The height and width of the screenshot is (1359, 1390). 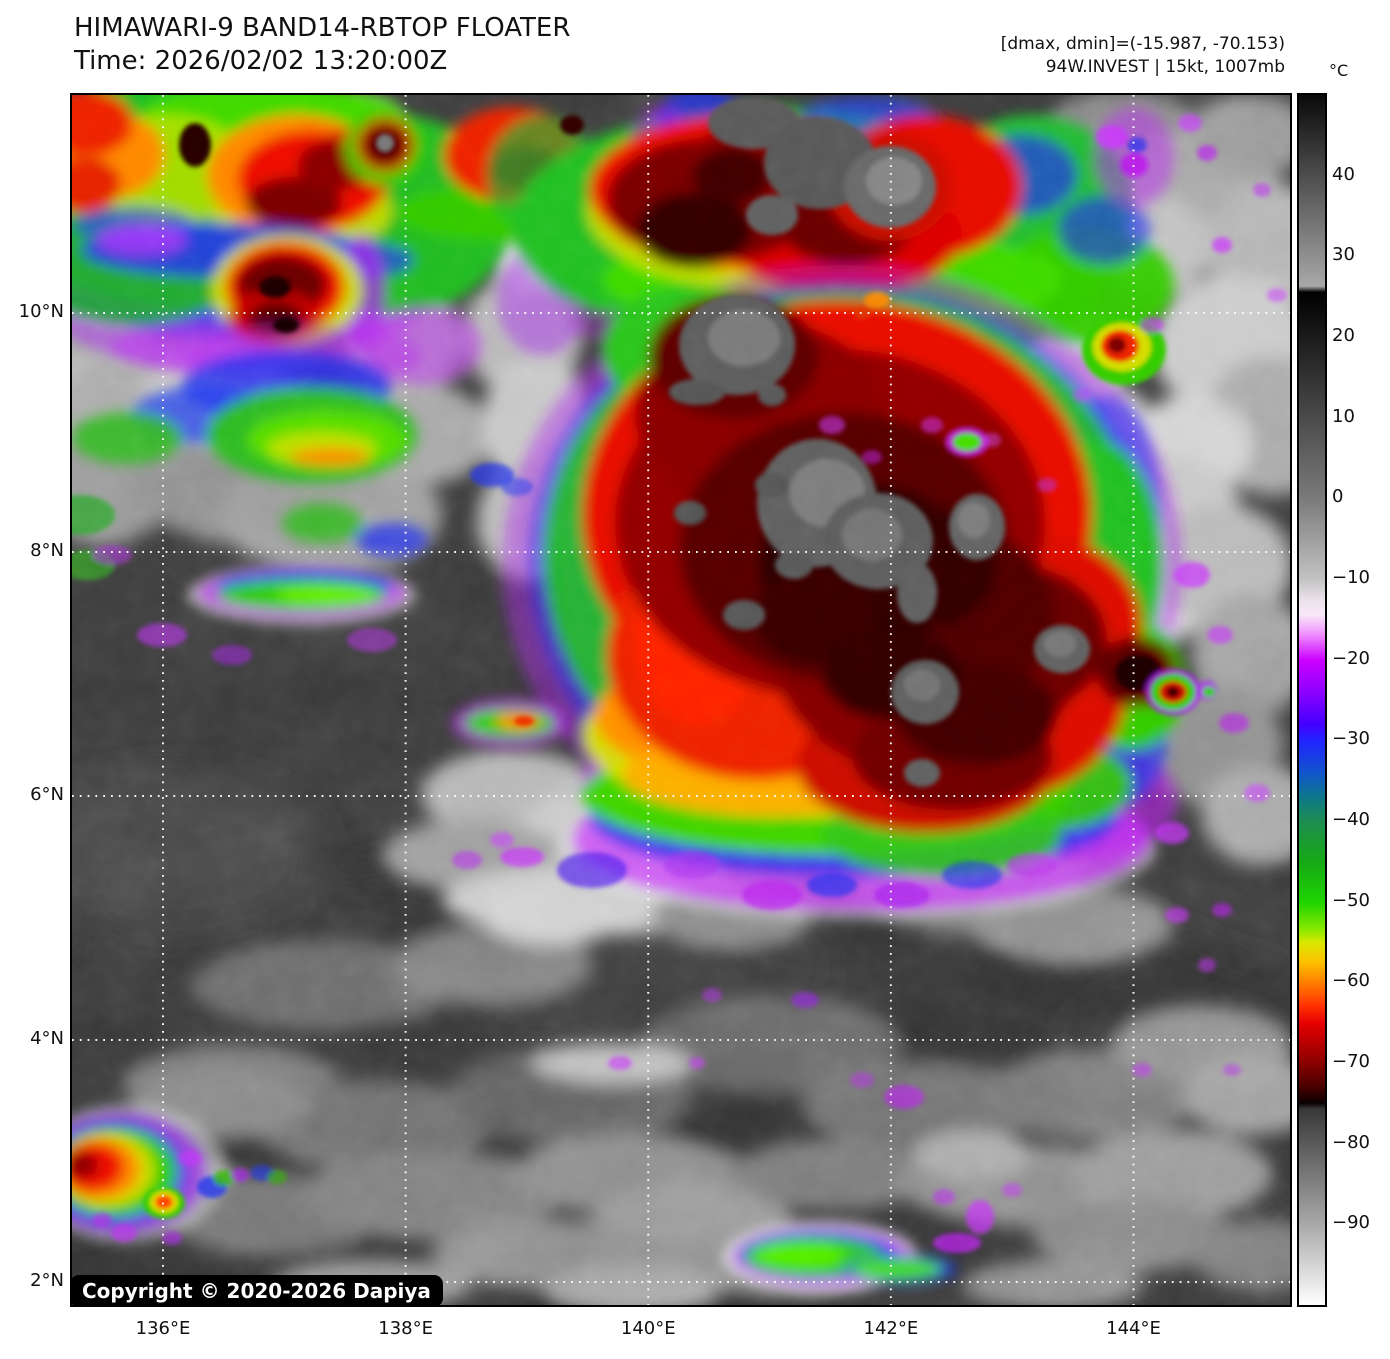 I want to click on figure-time: Time: 2026/02/02 13:20:00Z, so click(x=261, y=61).